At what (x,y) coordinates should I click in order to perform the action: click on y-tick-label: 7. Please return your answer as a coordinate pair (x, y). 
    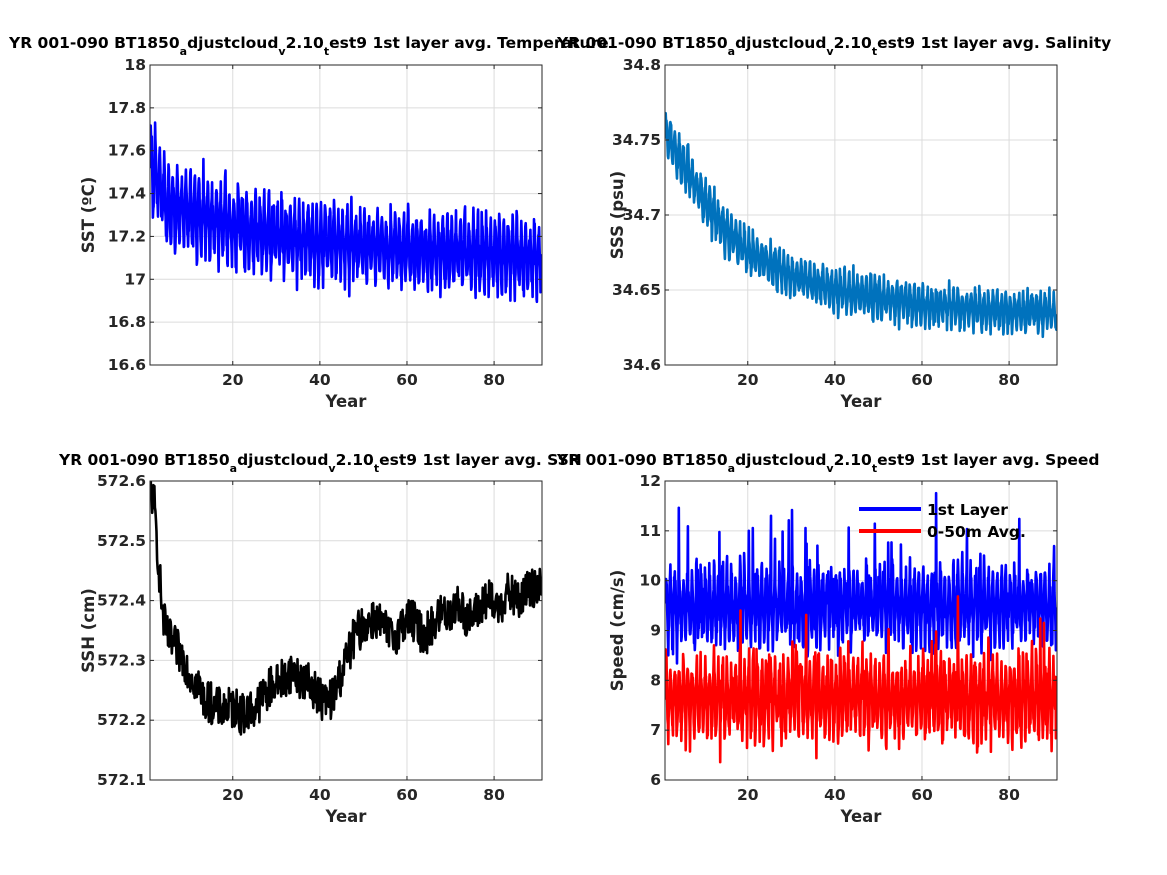
    Looking at the image, I should click on (655, 730).